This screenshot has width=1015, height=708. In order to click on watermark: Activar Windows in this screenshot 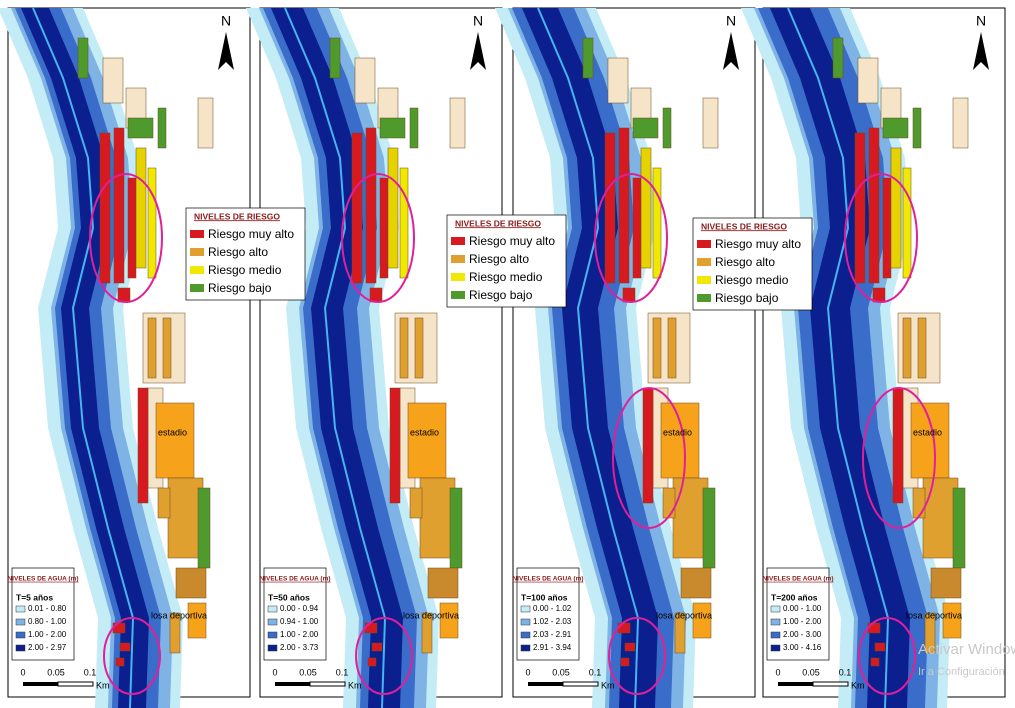, I will do `click(966, 649)`.